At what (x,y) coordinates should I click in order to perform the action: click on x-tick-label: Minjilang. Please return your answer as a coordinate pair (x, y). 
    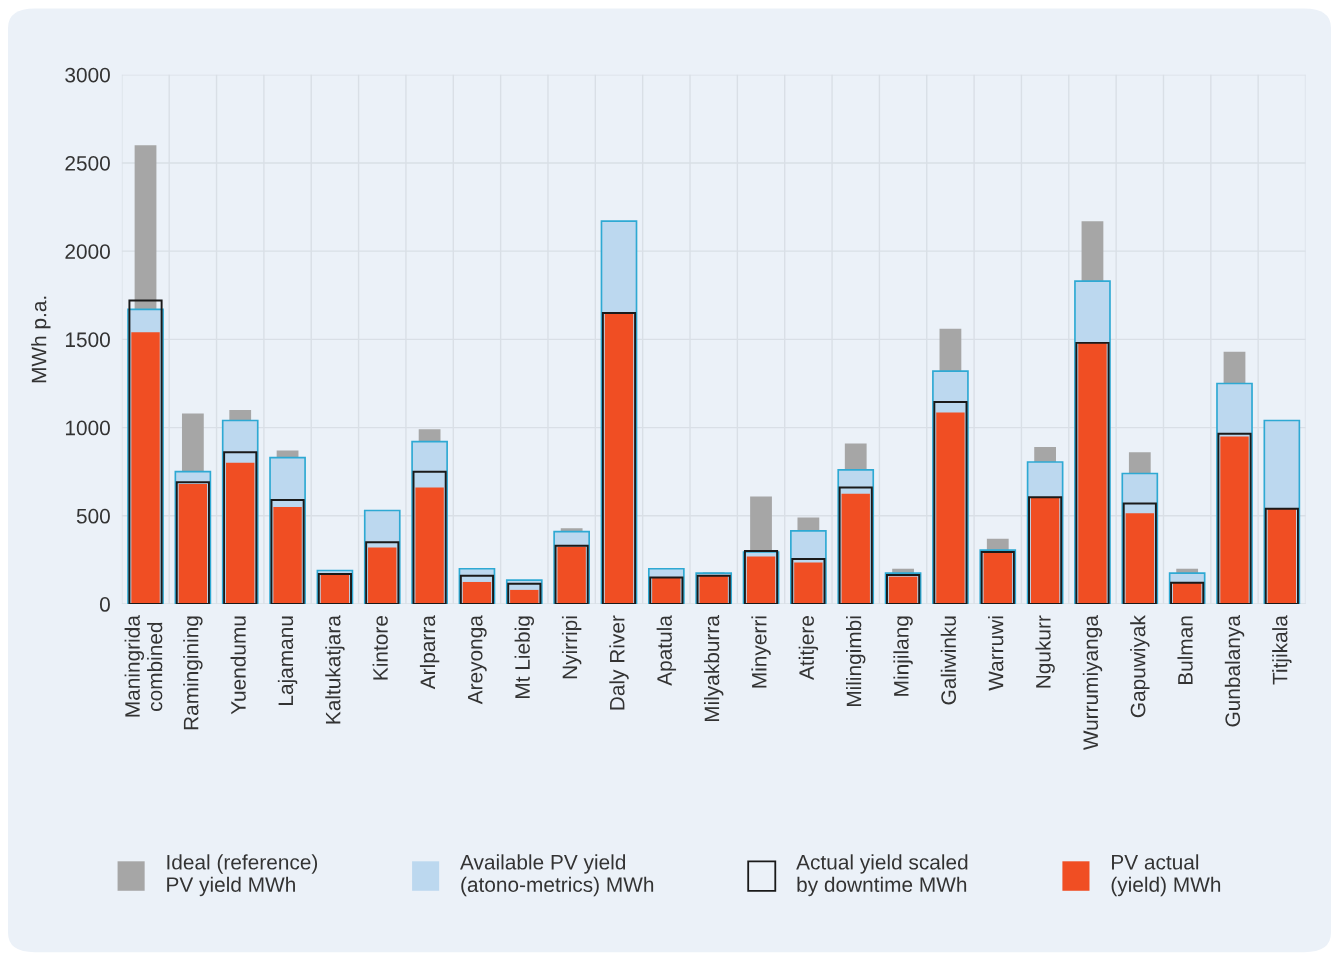
    Looking at the image, I should click on (903, 656).